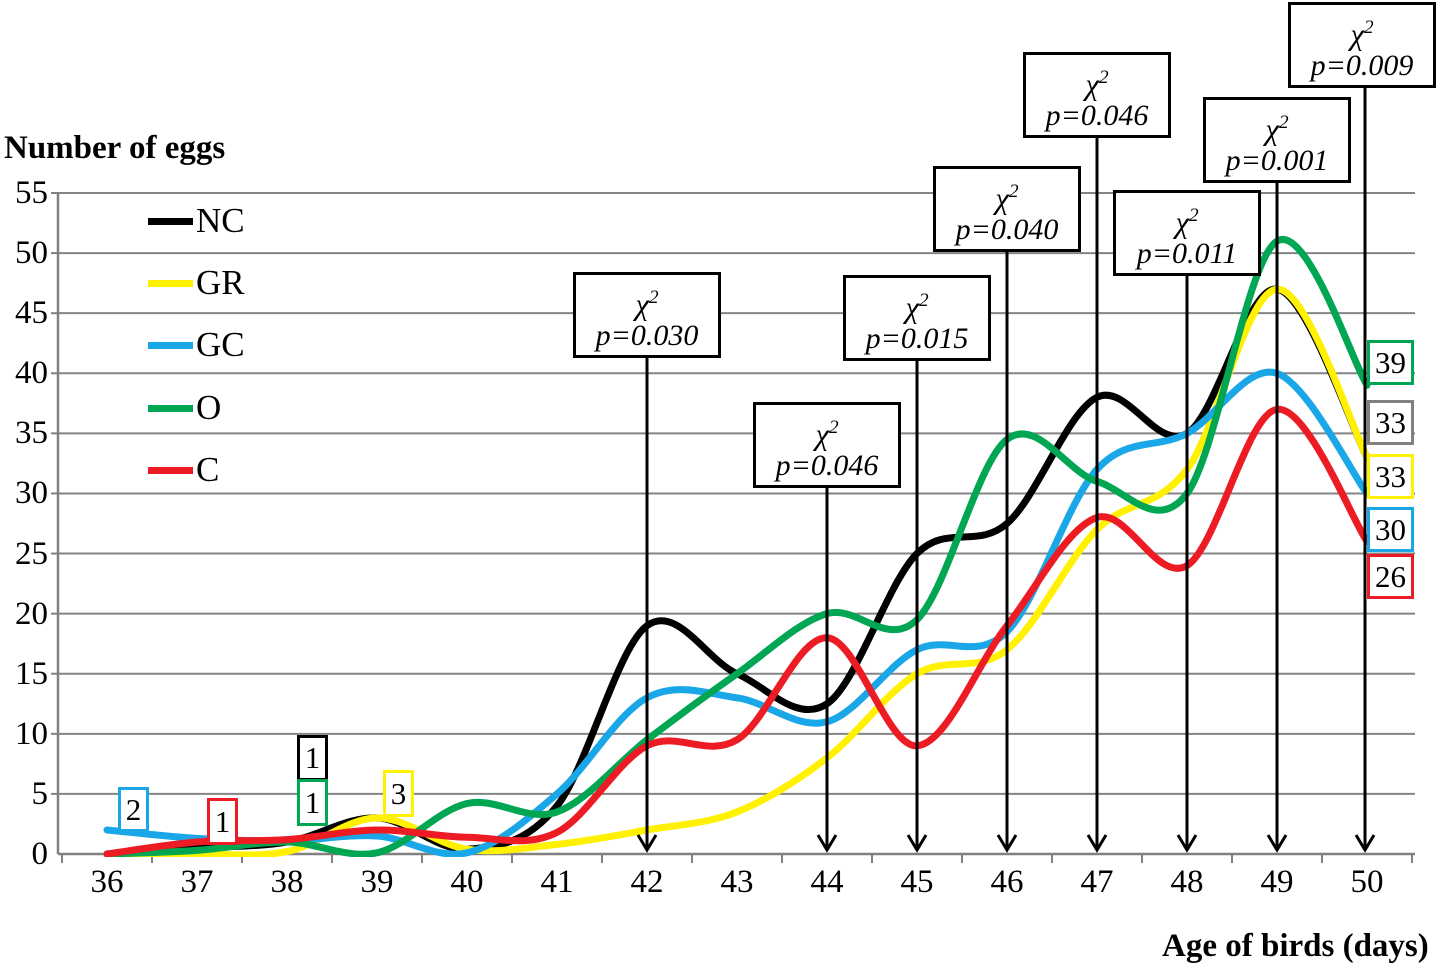  Describe the element at coordinates (133, 809) in the screenshot. I see `point-value-box-GC-0: 2` at that location.